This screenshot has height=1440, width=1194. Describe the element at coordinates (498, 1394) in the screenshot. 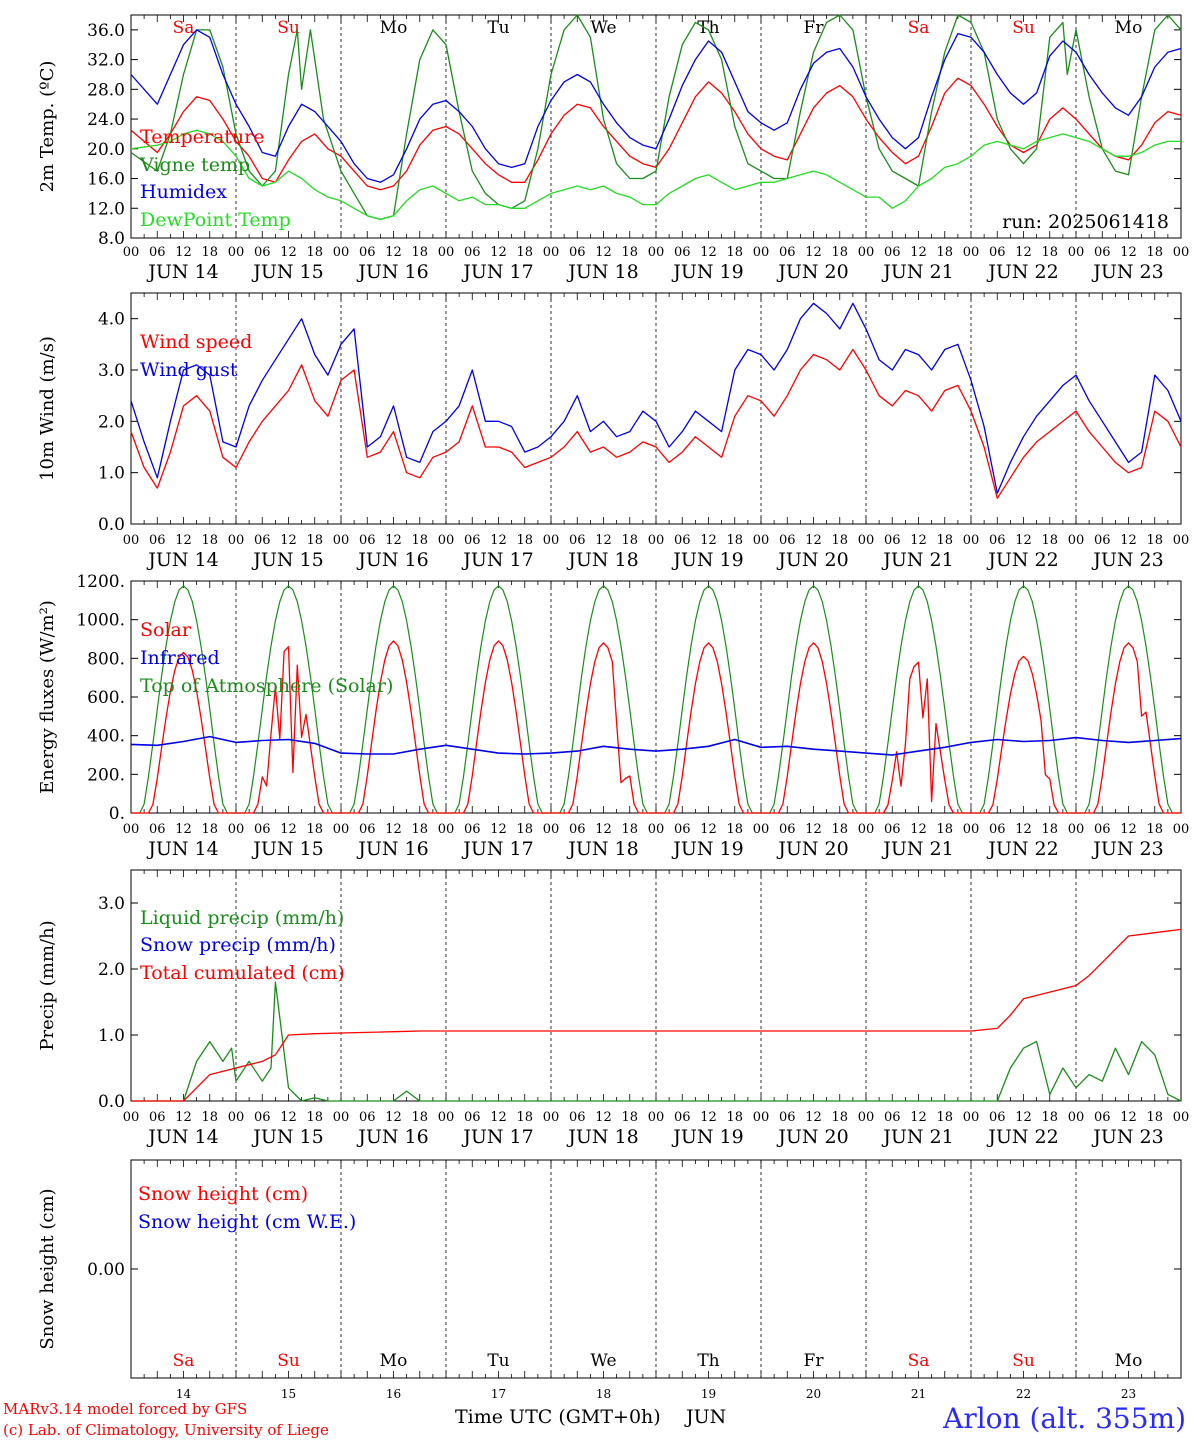

I see `day-number-label: 17` at that location.